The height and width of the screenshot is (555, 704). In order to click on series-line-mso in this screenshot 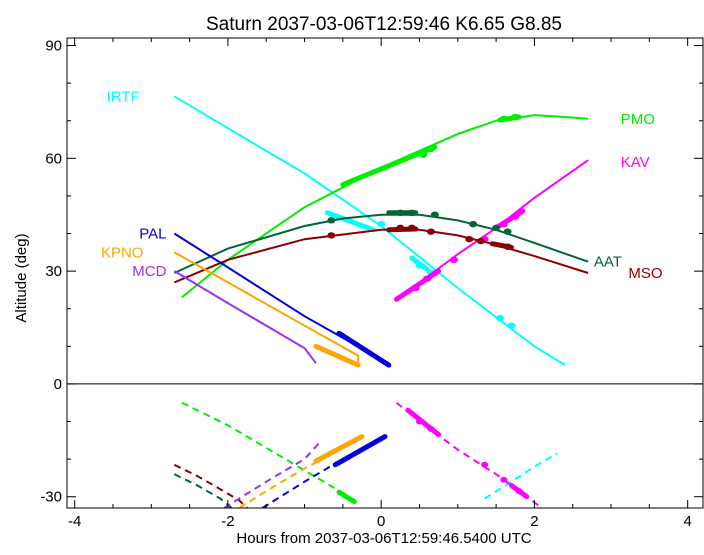, I will do `click(381, 256)`.